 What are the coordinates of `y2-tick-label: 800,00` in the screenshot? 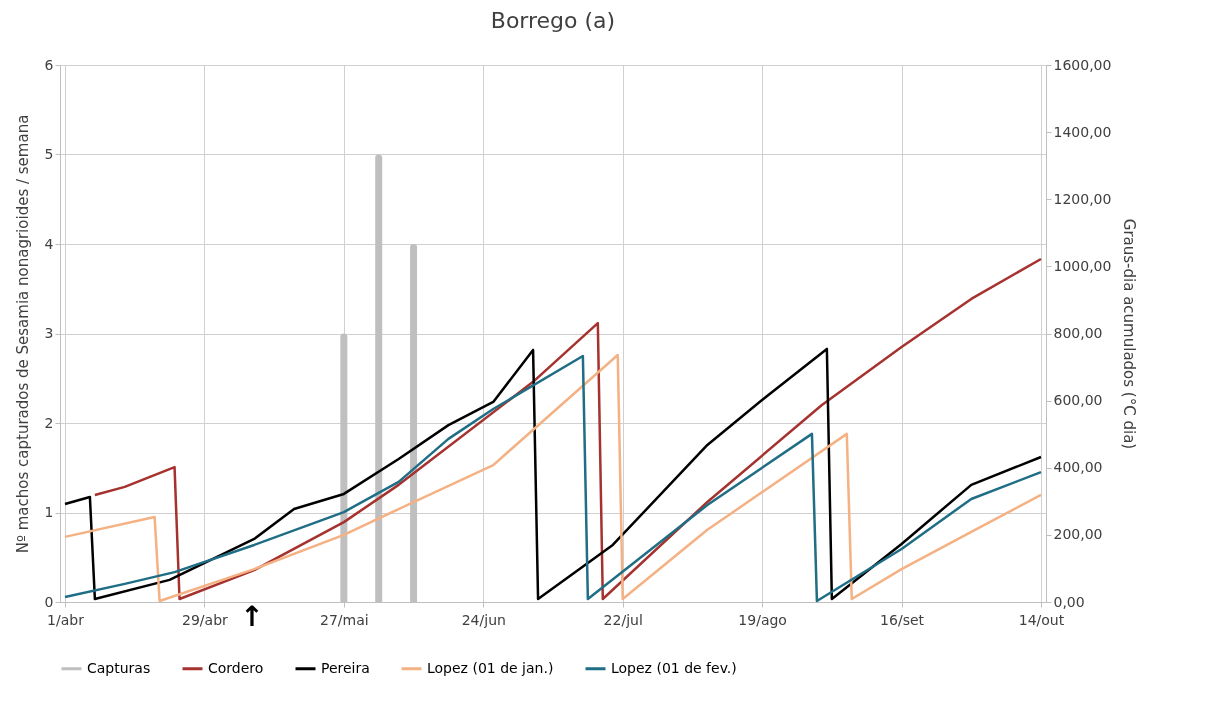 It's located at (1078, 333).